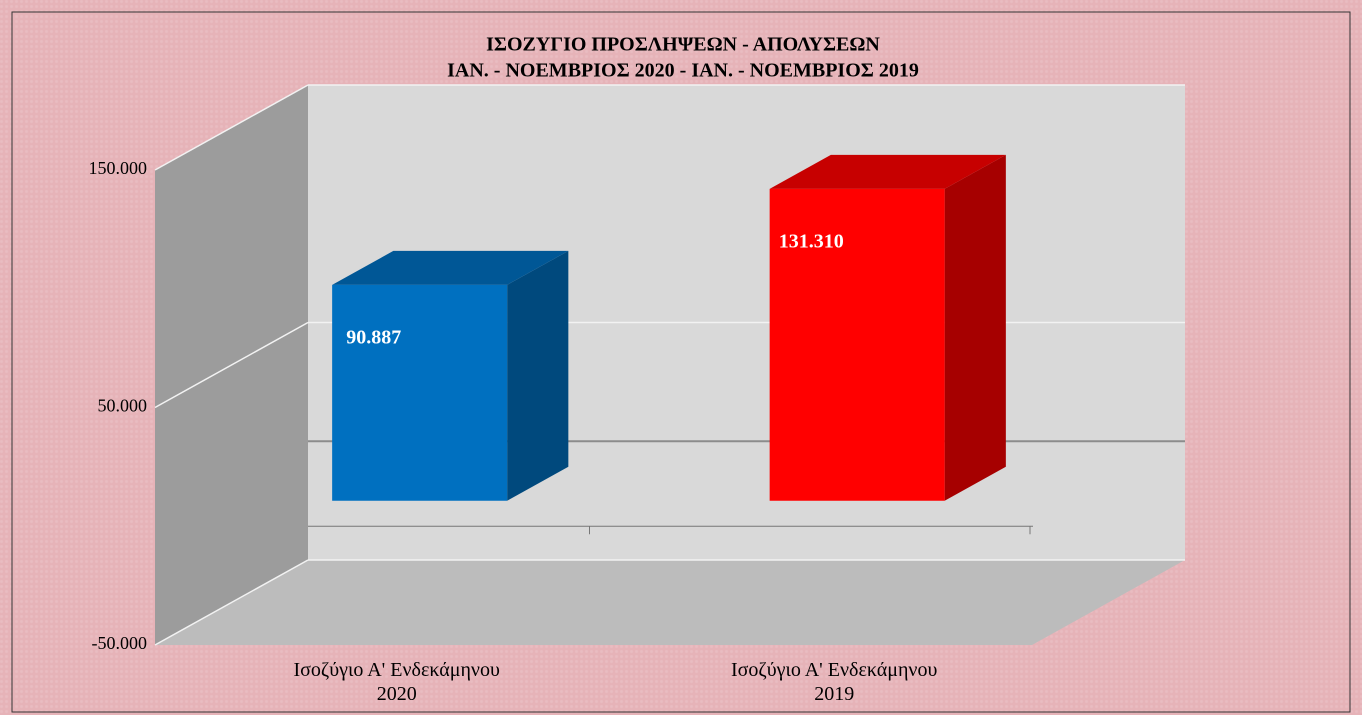  Describe the element at coordinates (118, 168) in the screenshot. I see `y-tick-label: 150.000` at that location.